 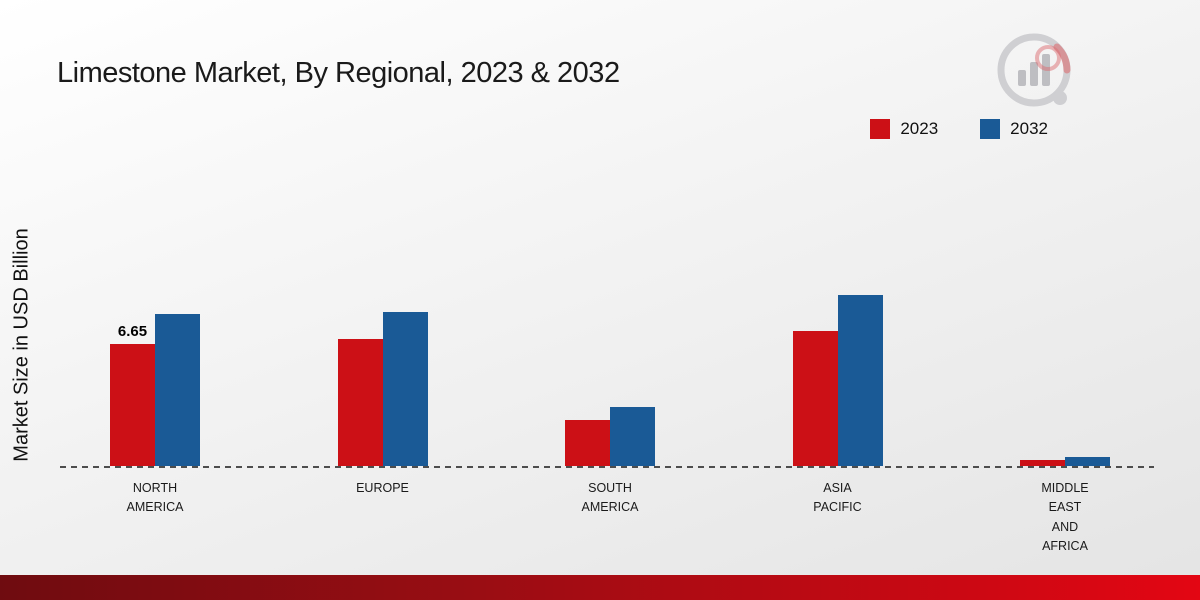 I want to click on category-label-middle-east-and-africa: MIDDLE EAST AND AFRICA, so click(x=1065, y=517).